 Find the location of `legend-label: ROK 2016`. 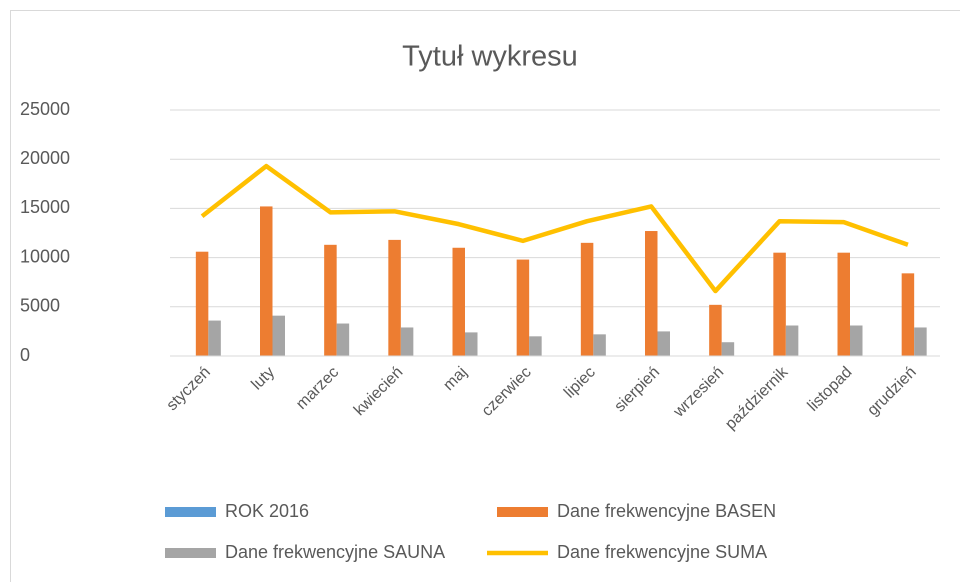

legend-label: ROK 2016 is located at coordinates (267, 511).